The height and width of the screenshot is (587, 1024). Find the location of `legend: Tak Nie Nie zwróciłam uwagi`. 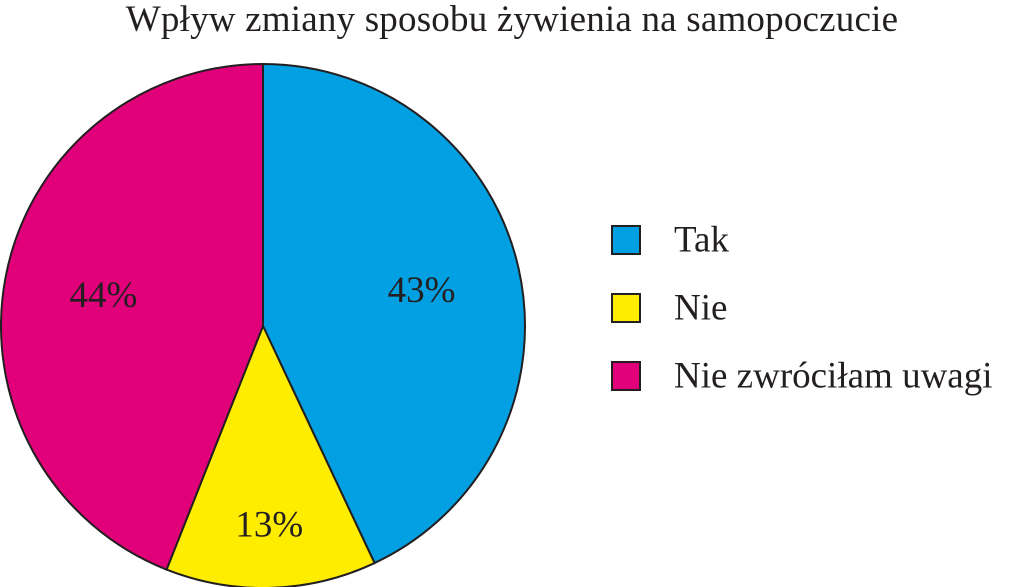

legend: Tak Nie Nie zwróciłam uwagi is located at coordinates (802, 308).